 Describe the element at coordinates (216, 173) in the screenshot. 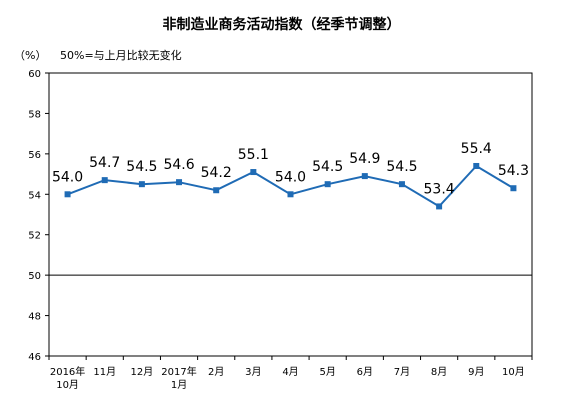

I see `data-label: 54.2` at that location.